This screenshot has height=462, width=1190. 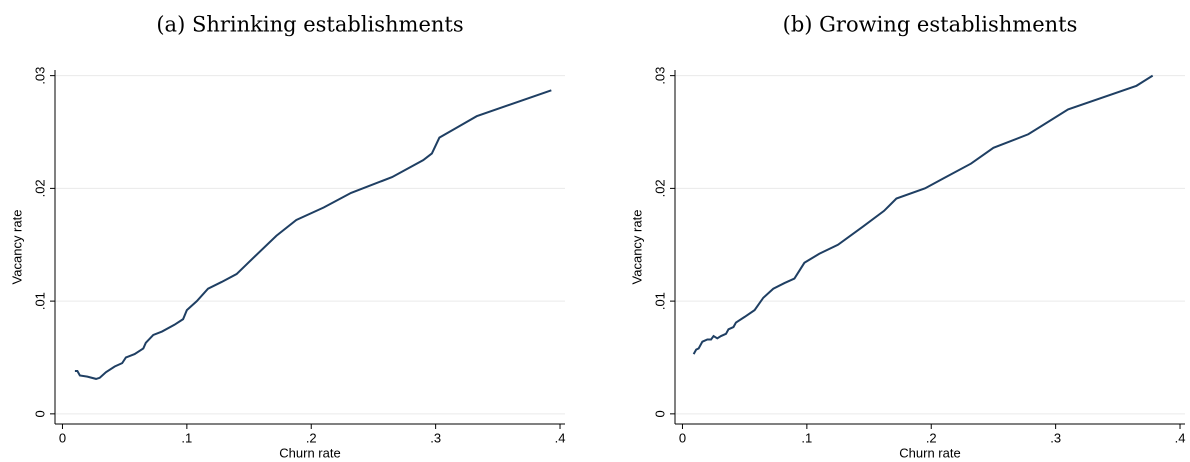 I want to click on chart-title: (a) Shrinking establishments, so click(x=309, y=25).